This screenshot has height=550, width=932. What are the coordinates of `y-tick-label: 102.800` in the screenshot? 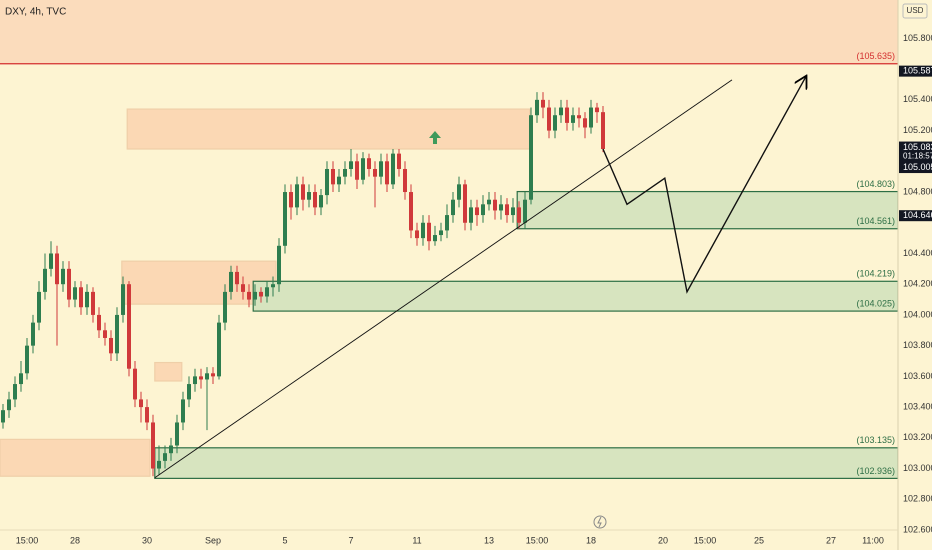 It's located at (917, 499).